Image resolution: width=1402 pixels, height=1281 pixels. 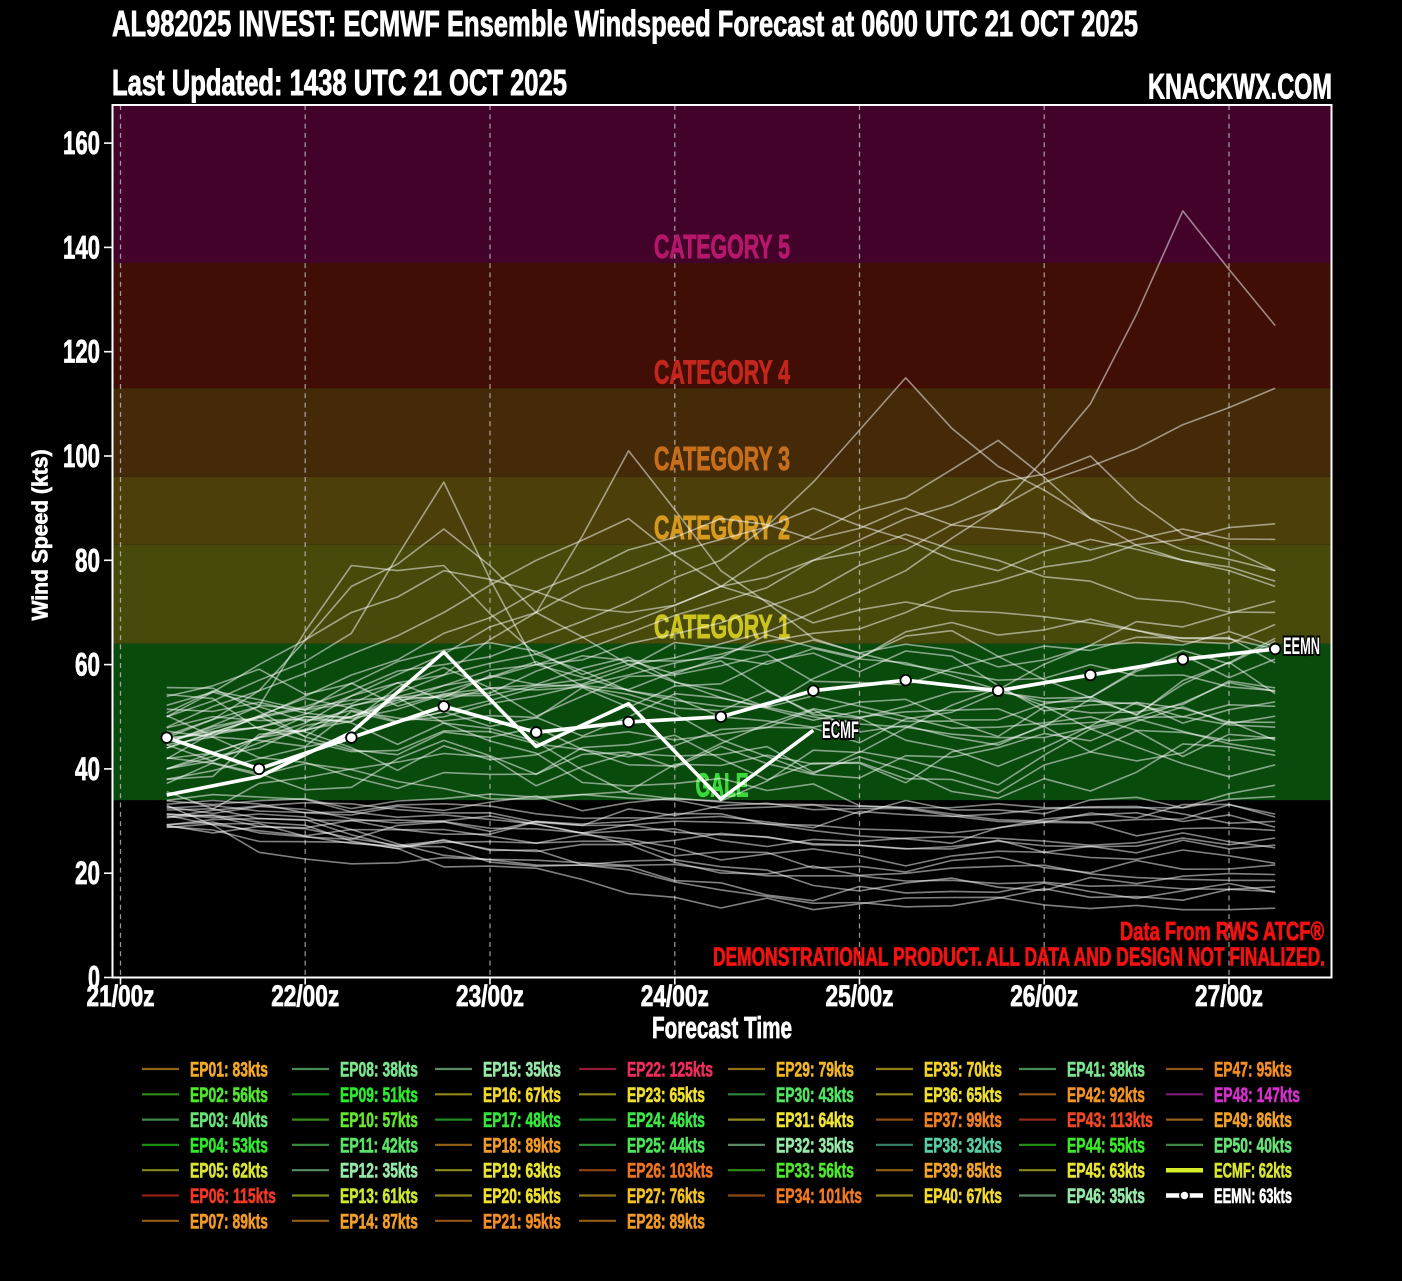 I want to click on svg-text: EP01: 83kts, so click(x=229, y=1070).